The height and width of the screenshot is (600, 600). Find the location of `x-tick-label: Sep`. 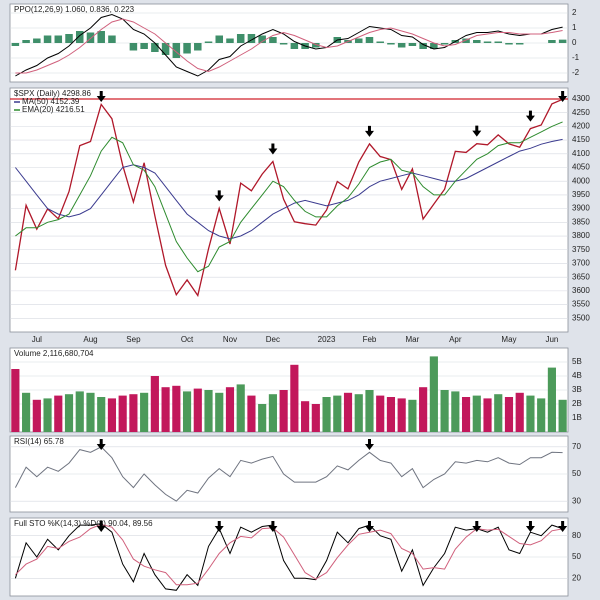

x-tick-label: Sep is located at coordinates (133, 339).